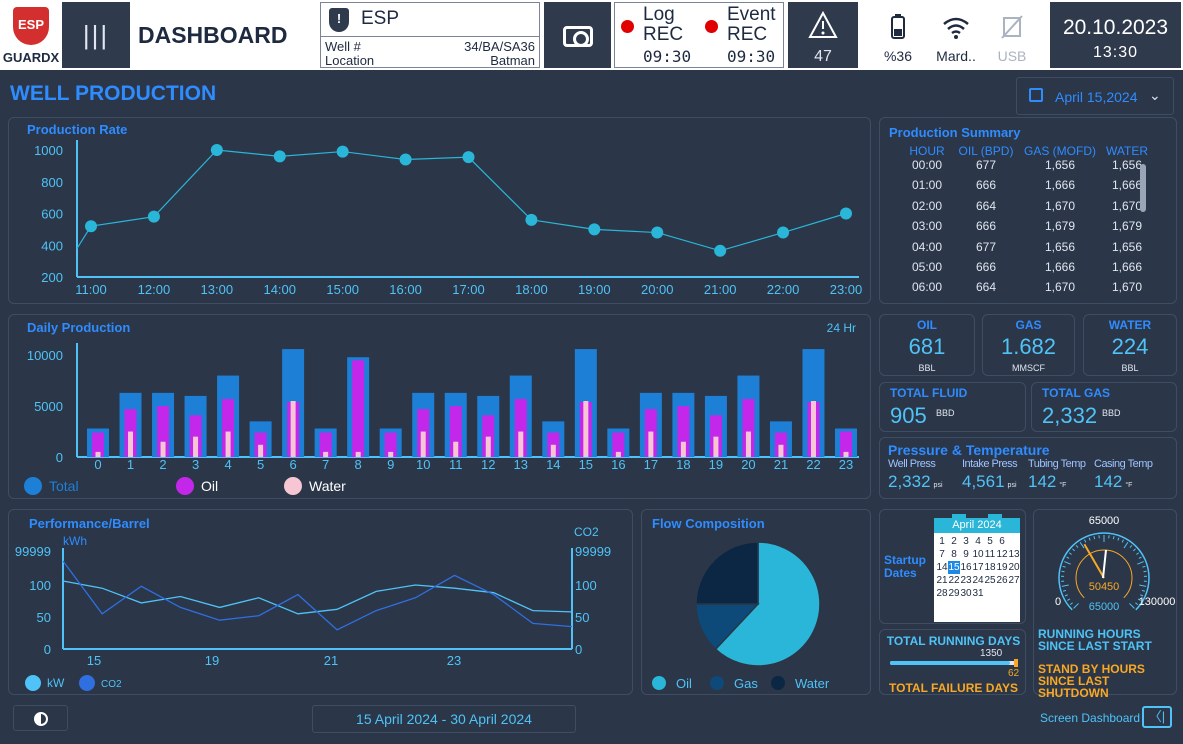 Image resolution: width=1183 pixels, height=744 pixels. I want to click on calendar-day: 8, so click(954, 554).